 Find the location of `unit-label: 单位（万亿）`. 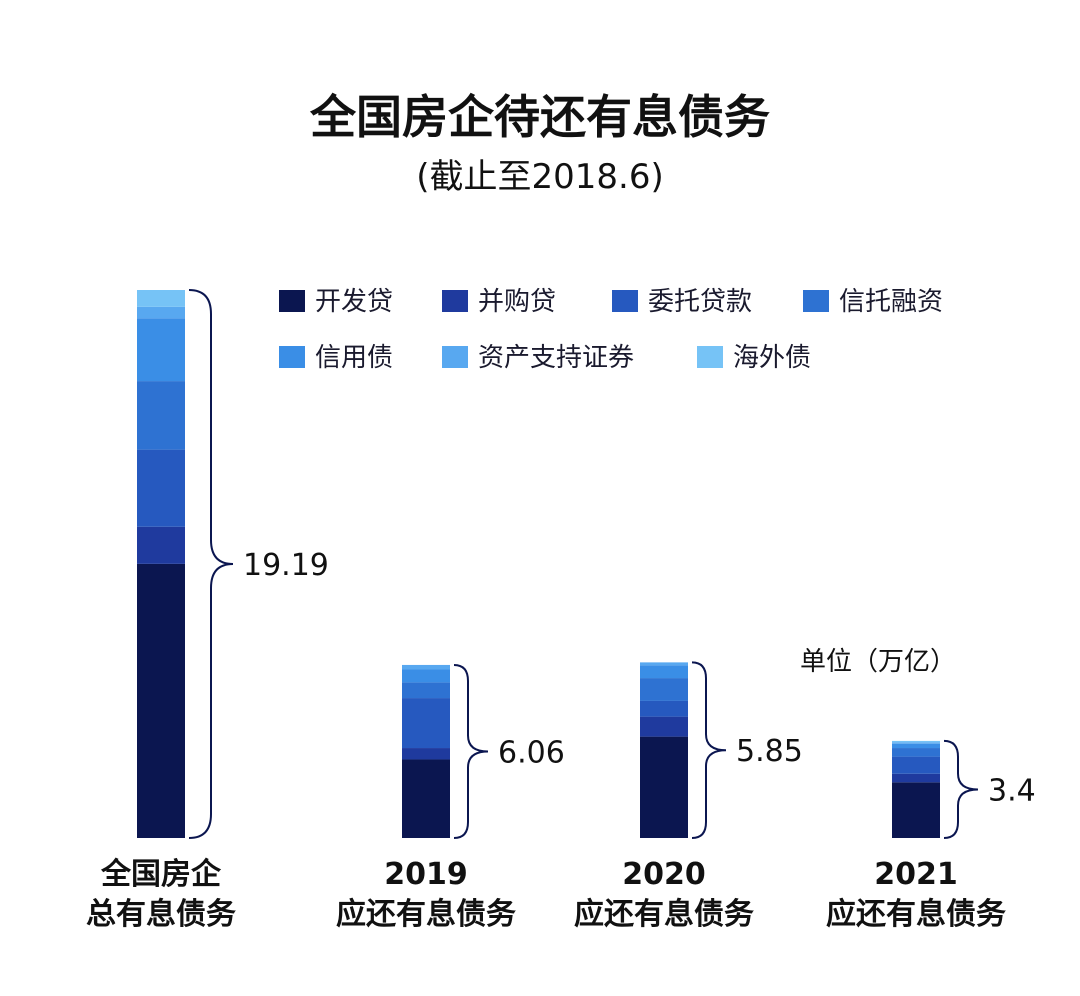

unit-label: 单位（万亿） is located at coordinates (878, 662).